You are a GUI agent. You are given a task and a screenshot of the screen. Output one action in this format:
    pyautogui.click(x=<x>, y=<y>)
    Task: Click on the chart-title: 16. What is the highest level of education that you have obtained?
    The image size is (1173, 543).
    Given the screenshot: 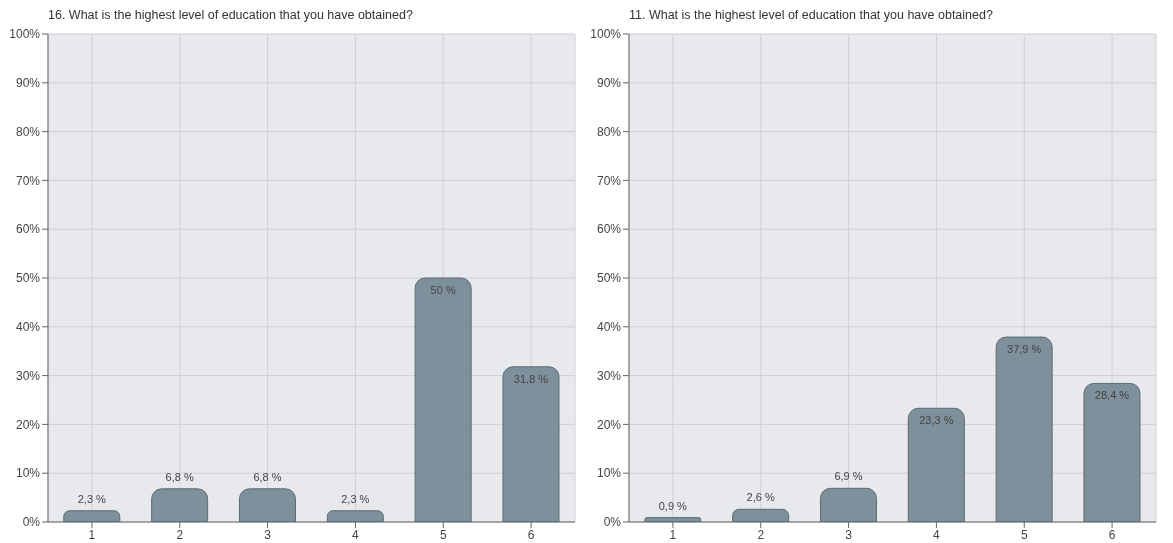 What is the action you would take?
    pyautogui.click(x=231, y=16)
    